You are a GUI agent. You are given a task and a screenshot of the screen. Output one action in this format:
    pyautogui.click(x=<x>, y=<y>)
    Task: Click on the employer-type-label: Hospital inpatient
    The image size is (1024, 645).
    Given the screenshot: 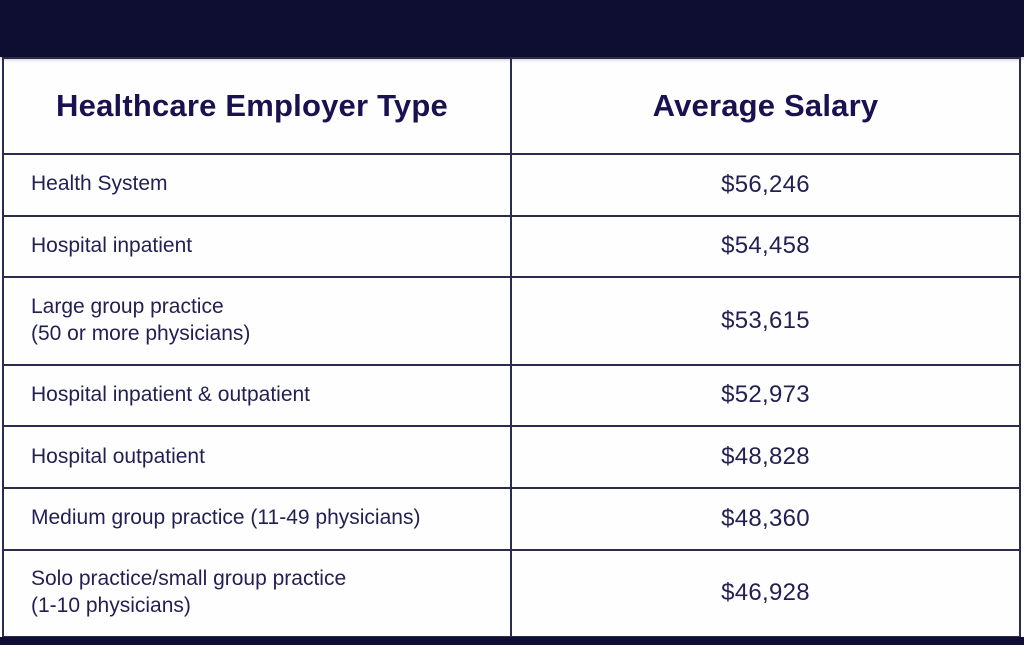 What is the action you would take?
    pyautogui.click(x=112, y=246)
    